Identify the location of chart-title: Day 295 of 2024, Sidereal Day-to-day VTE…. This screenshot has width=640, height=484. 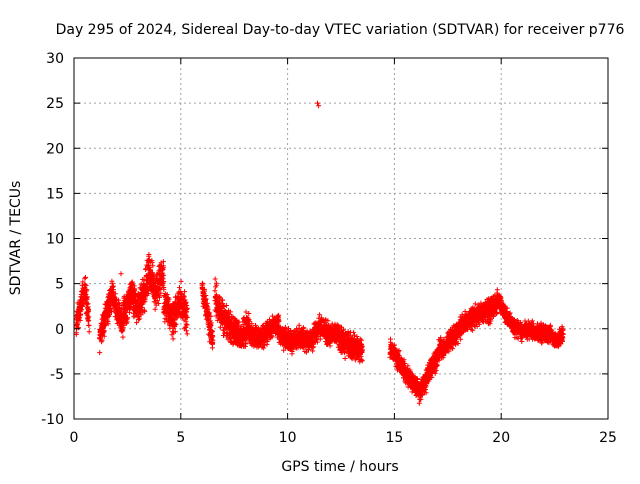
(340, 30).